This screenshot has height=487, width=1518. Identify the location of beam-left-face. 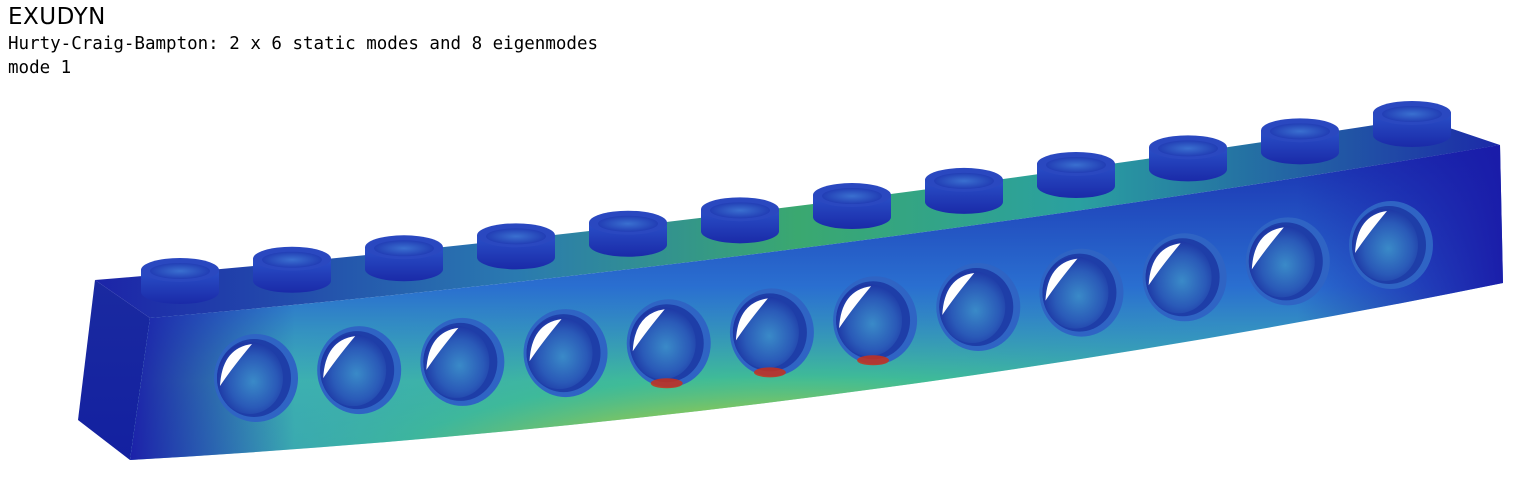
(114, 370).